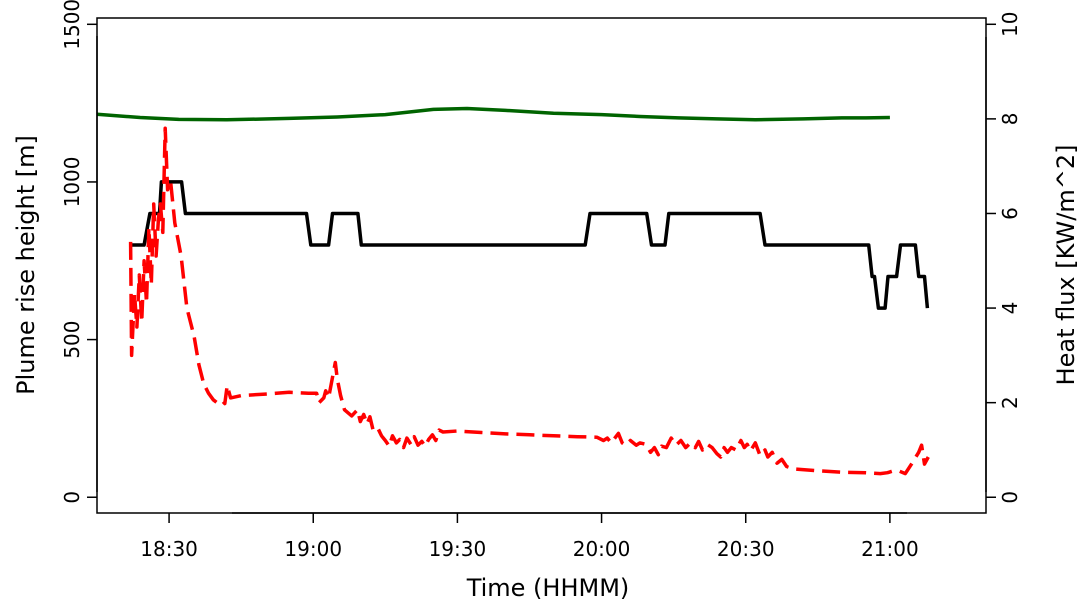 Image resolution: width=1082 pixels, height=604 pixels. I want to click on y-right-tick-label: 0, so click(1010, 497).